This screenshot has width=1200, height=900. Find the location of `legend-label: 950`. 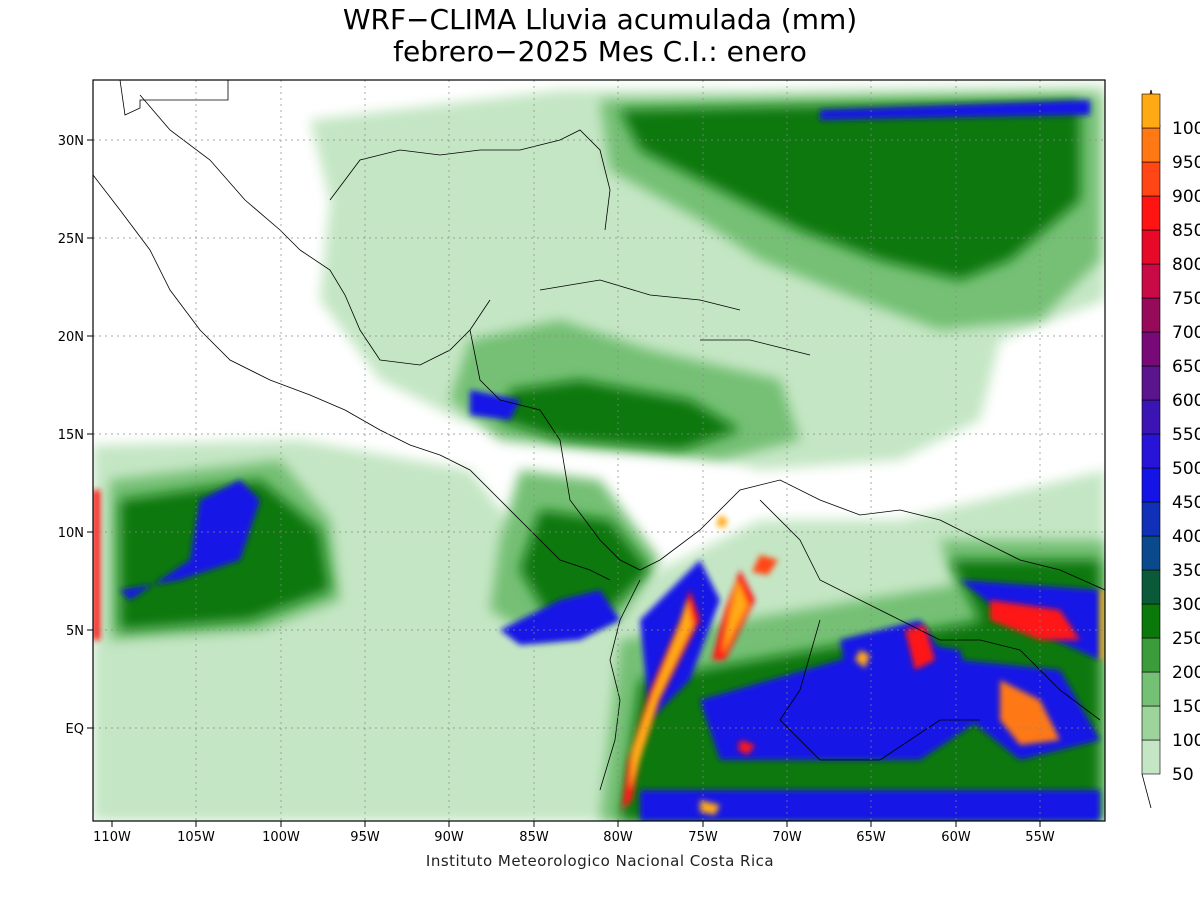

legend-label: 950 is located at coordinates (1186, 163).